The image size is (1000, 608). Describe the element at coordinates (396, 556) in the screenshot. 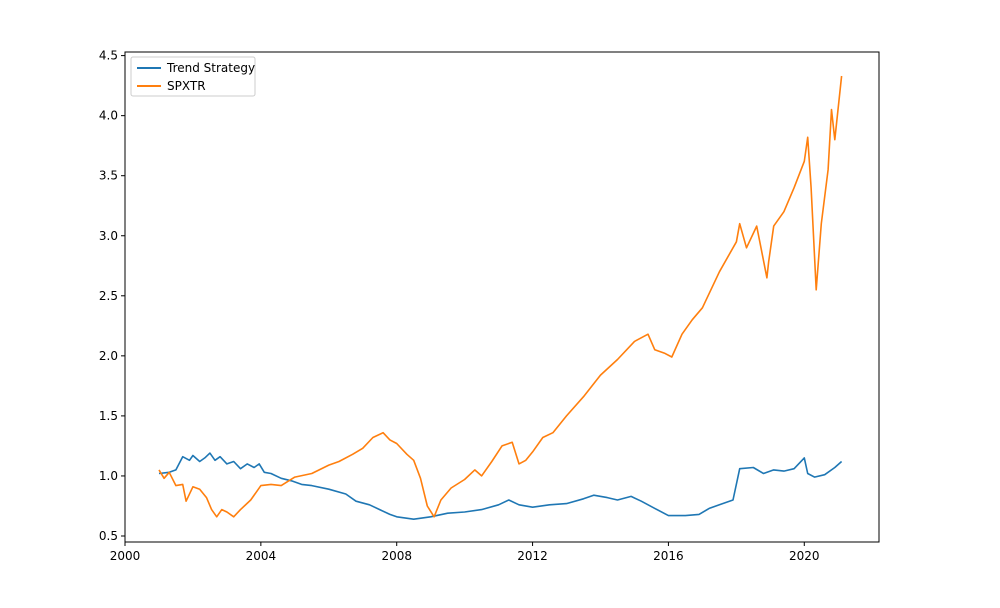

I see `x-tick-label: 2008` at that location.